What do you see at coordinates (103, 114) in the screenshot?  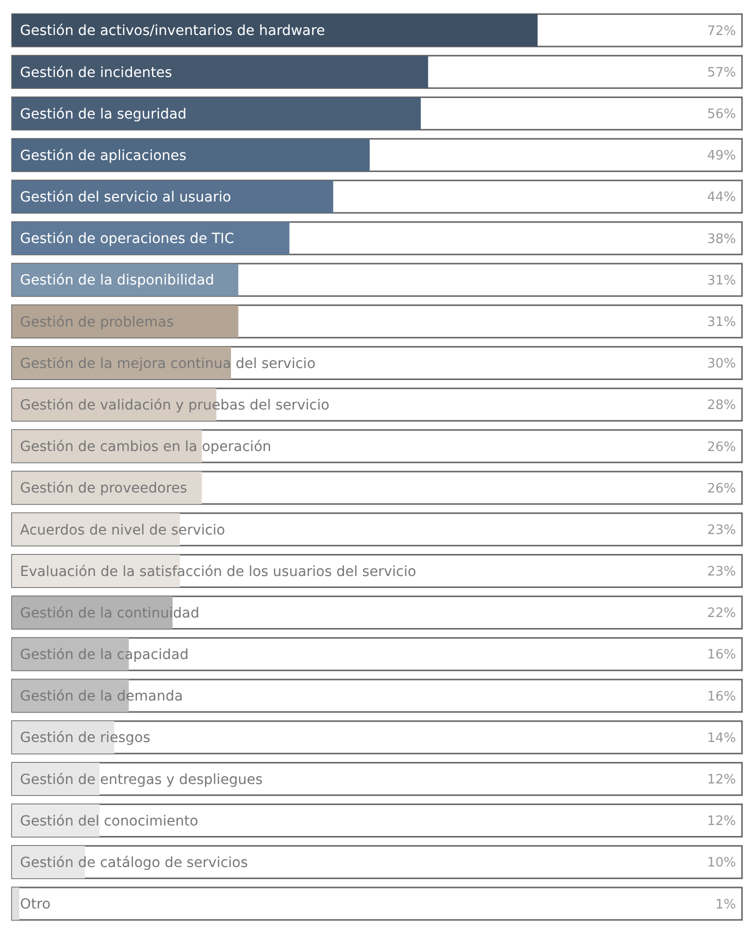 I see `y-tick-label: Gestión de la seguridad` at bounding box center [103, 114].